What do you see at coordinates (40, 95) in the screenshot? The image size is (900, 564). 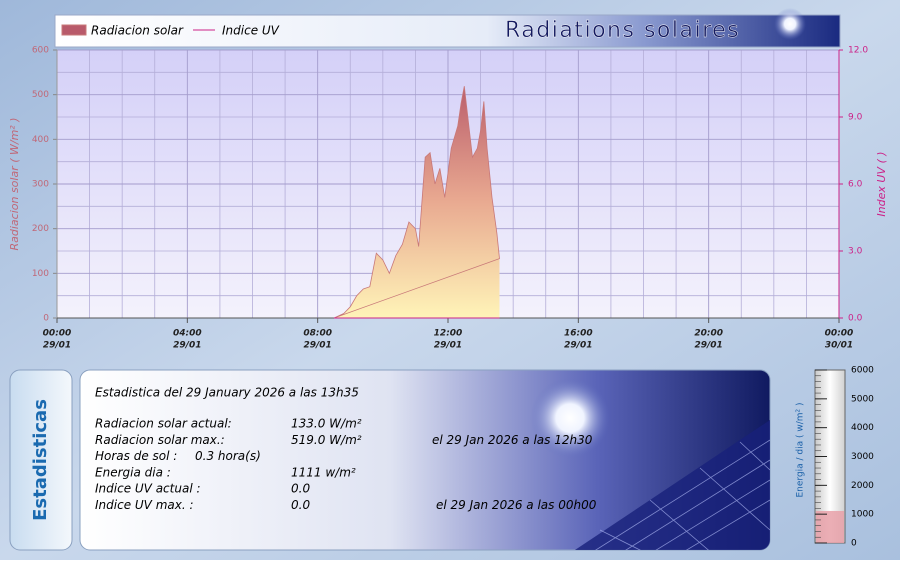 I see `y-tick-label: 500` at bounding box center [40, 95].